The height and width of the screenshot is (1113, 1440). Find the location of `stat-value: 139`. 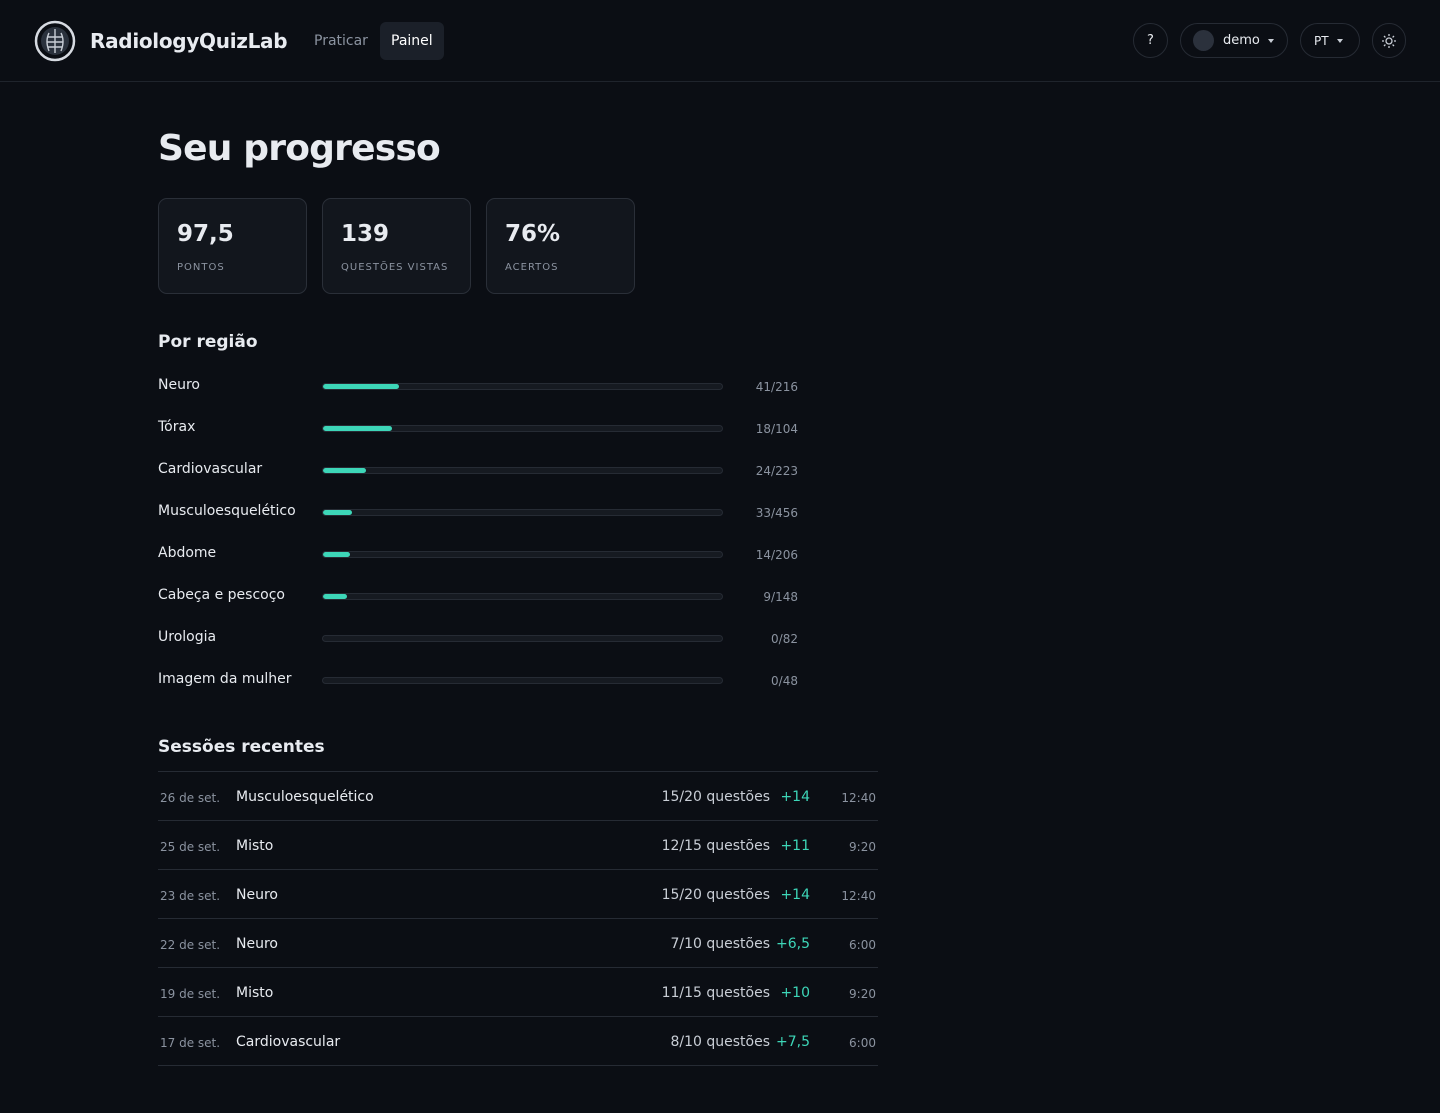

stat-value: 139 is located at coordinates (365, 234).